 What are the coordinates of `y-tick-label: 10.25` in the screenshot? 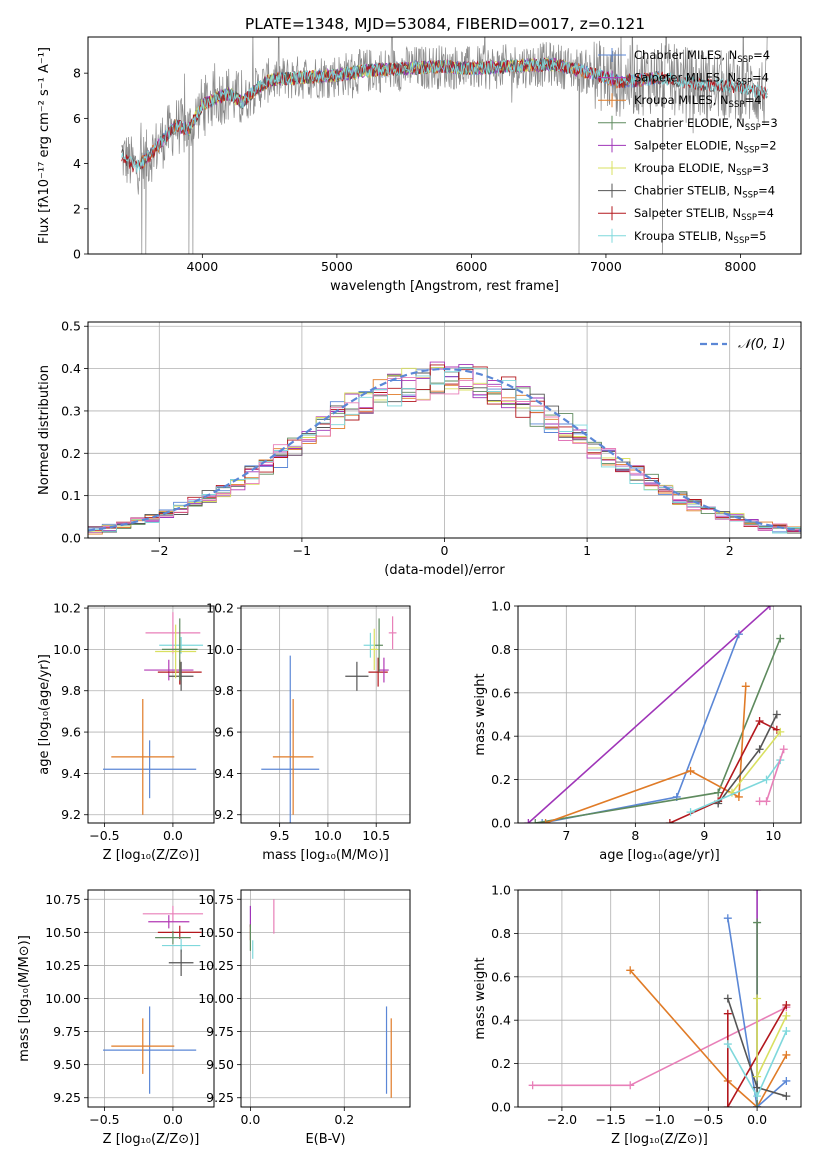 It's located at (63, 965).